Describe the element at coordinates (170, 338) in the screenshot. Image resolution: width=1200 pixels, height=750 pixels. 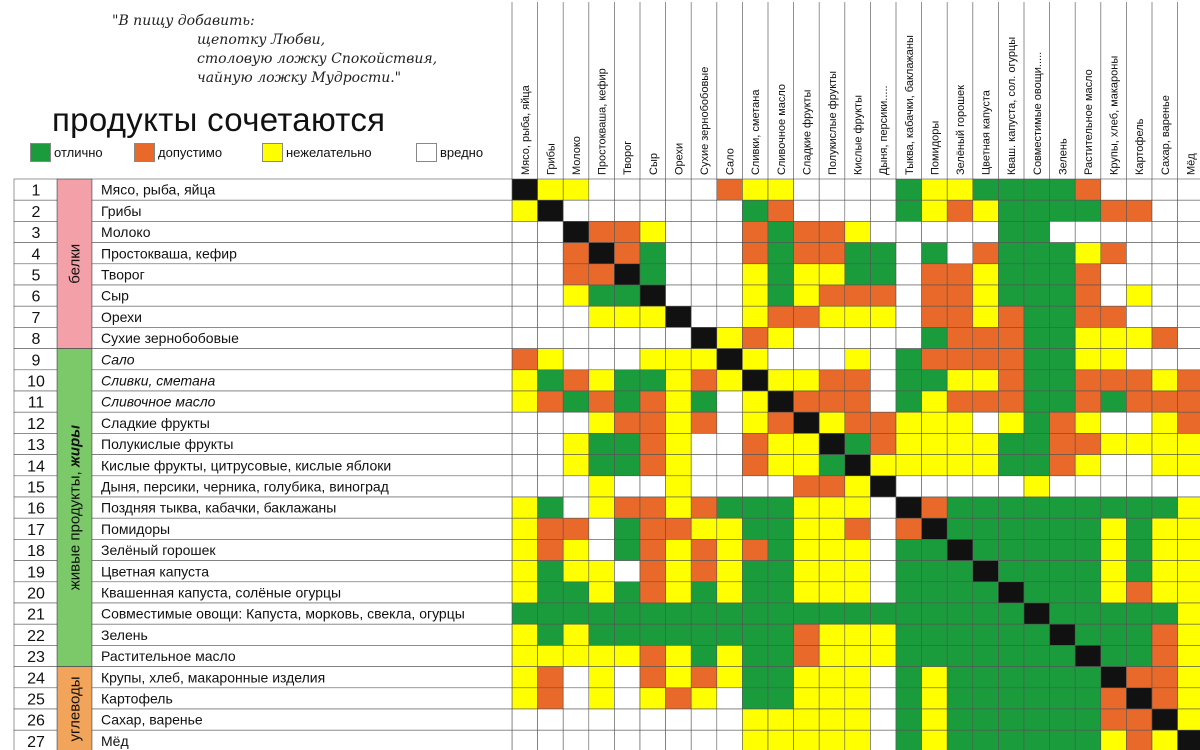
I see `row-label: Сухие зернобобовые` at that location.